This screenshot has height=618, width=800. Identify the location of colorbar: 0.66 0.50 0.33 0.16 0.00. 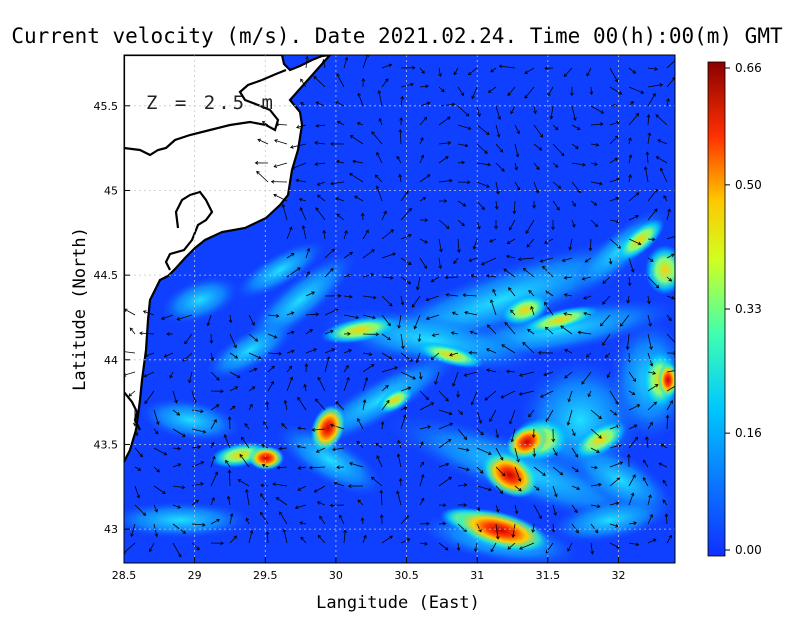
(734, 309).